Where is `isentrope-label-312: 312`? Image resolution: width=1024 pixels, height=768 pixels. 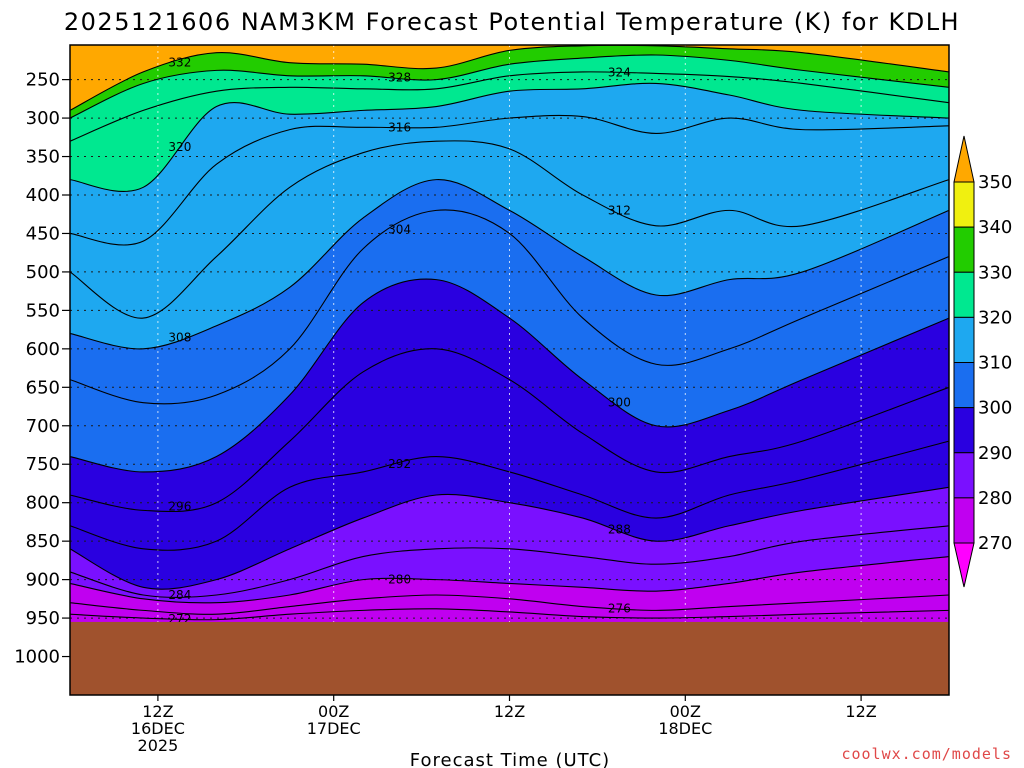
isentrope-label-312: 312 is located at coordinates (619, 210).